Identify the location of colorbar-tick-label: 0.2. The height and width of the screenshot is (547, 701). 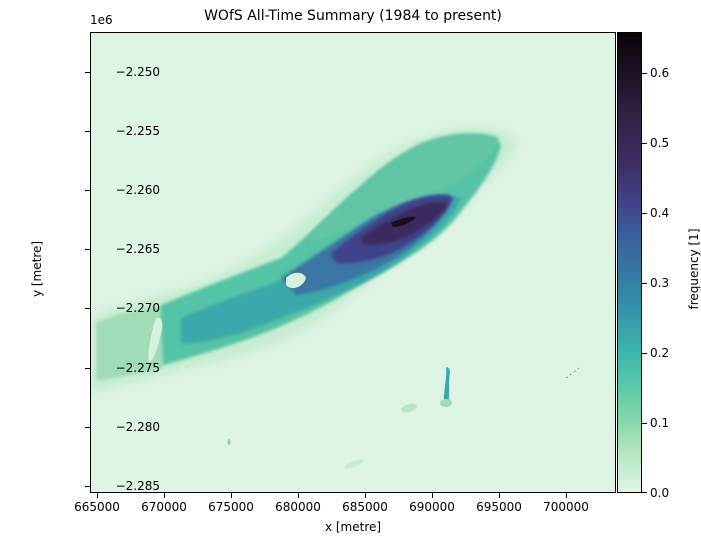
(660, 353).